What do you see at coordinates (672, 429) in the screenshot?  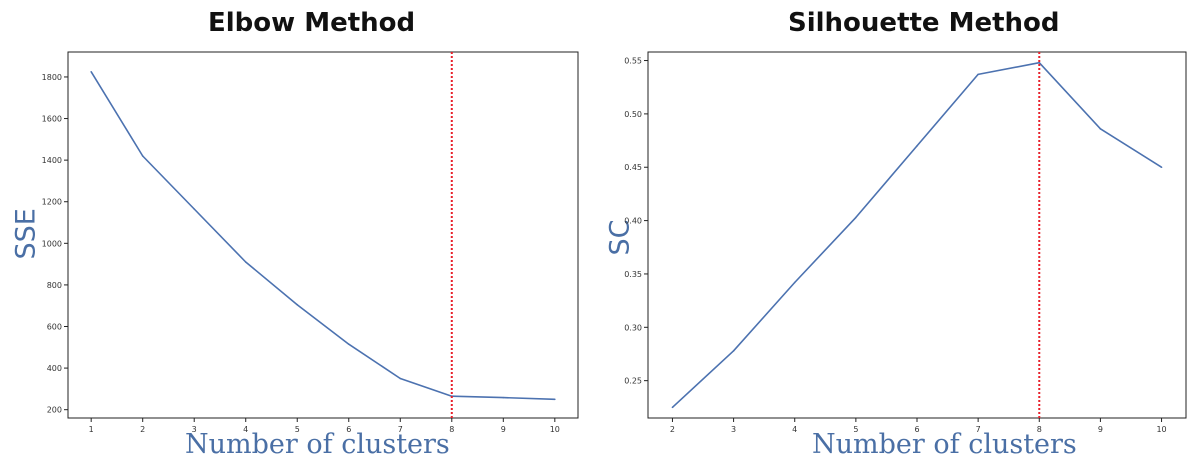 I see `silhouette-x-tick-label: 2` at bounding box center [672, 429].